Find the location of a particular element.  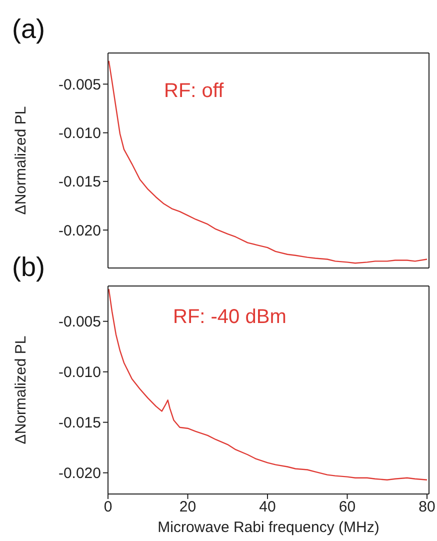

x-tick-label: 20 is located at coordinates (187, 507).